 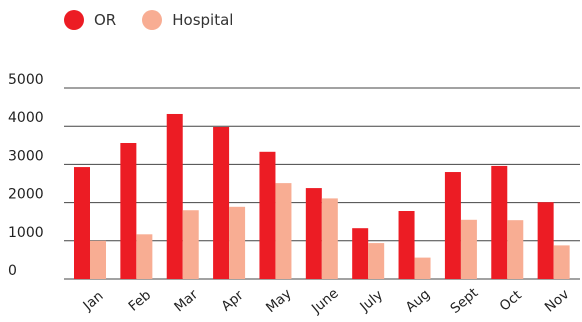 I want to click on y-tick-label: 2000, so click(x=26, y=195).